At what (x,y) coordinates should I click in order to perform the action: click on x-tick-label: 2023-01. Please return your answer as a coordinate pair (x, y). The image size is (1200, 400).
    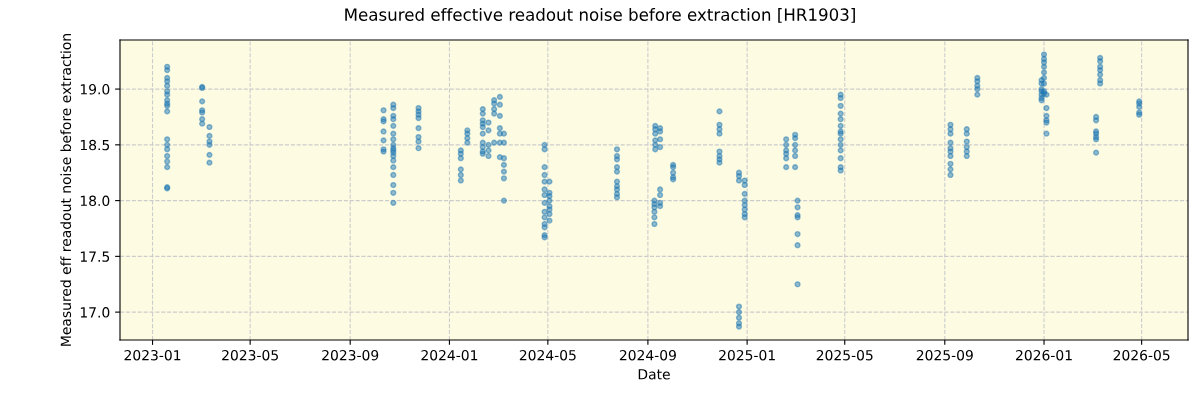
    Looking at the image, I should click on (152, 355).